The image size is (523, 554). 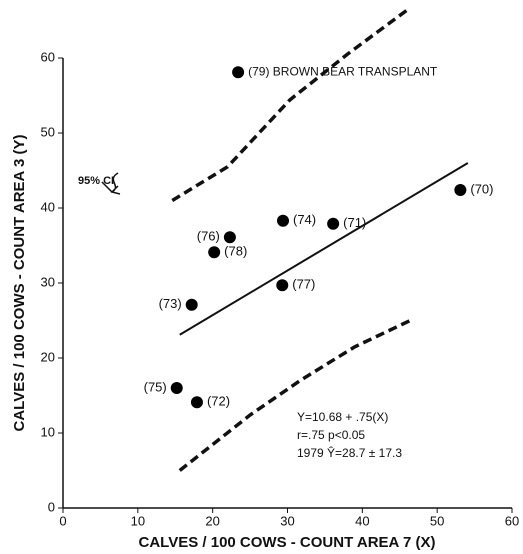 What do you see at coordinates (481, 188) in the screenshot?
I see `point-label: (70)` at bounding box center [481, 188].